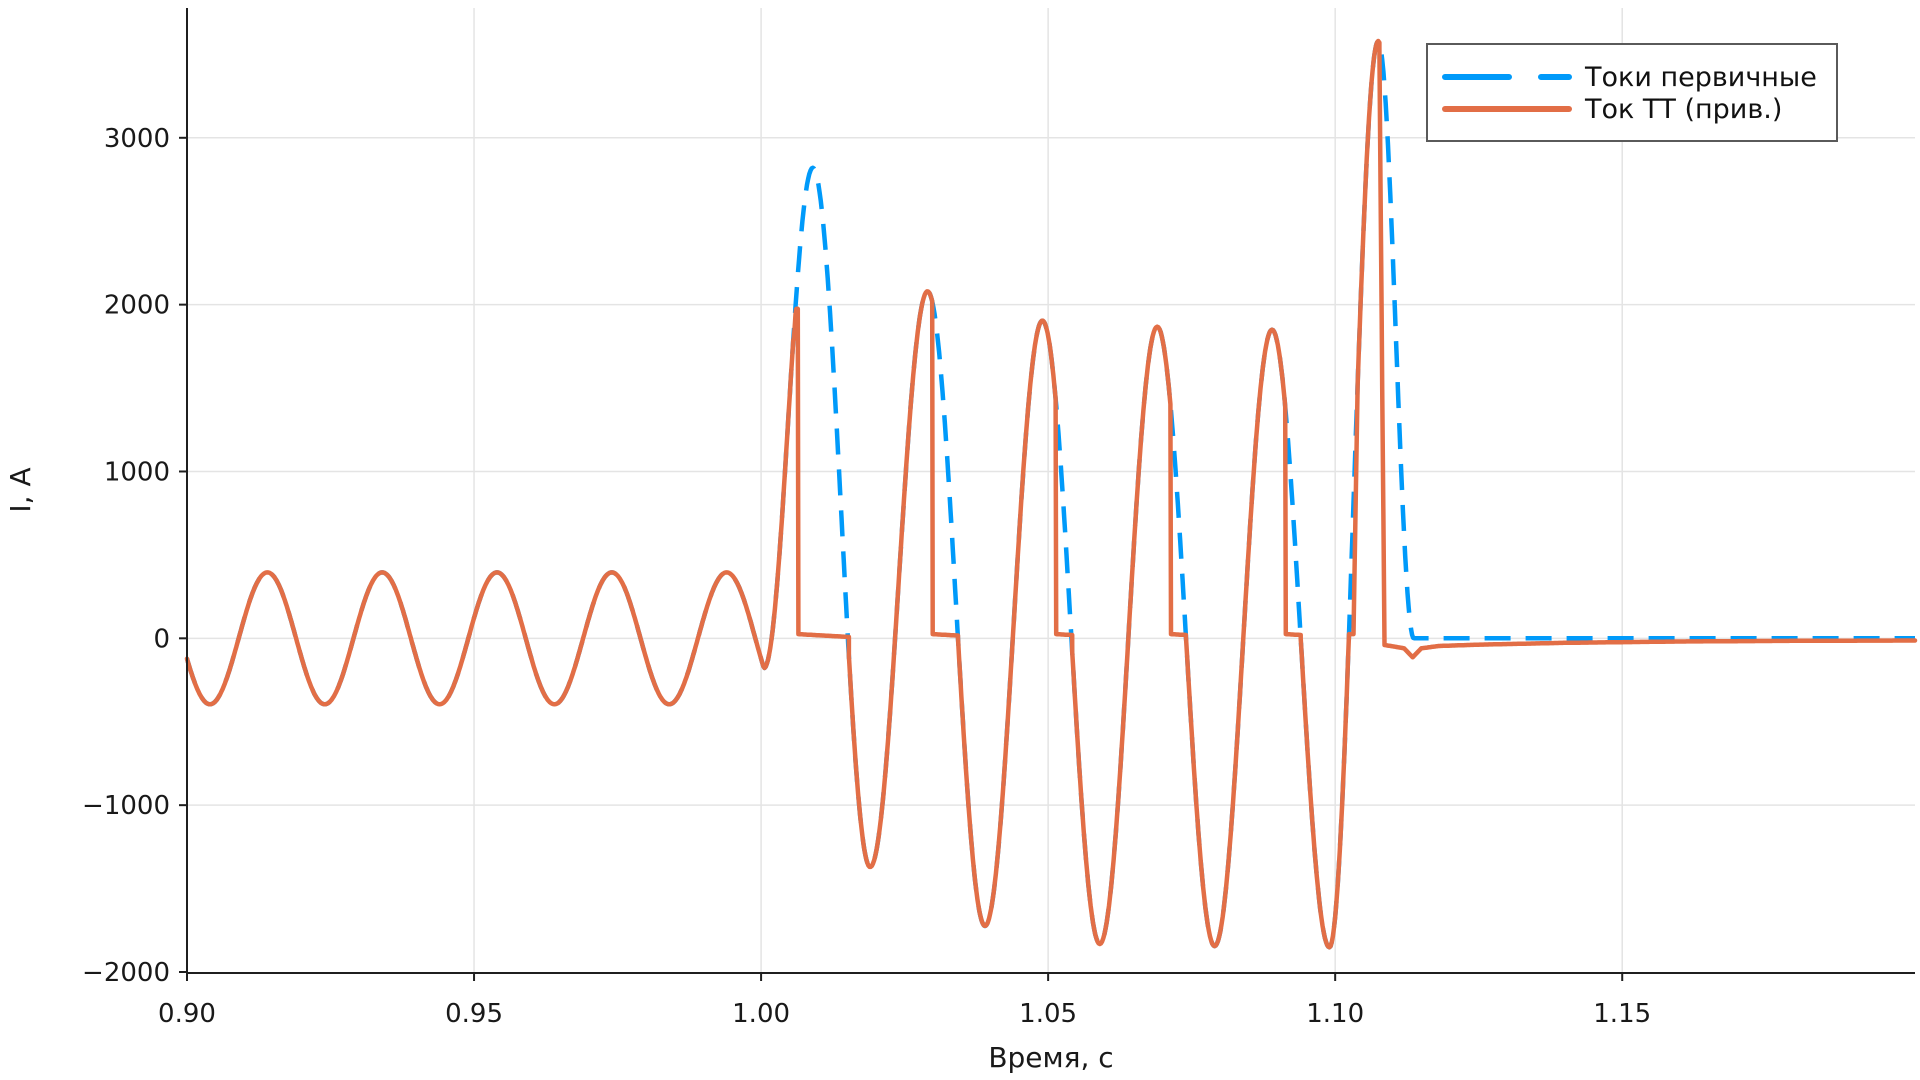 The image size is (1920, 1080). What do you see at coordinates (1622, 1014) in the screenshot?
I see `x-tick-label: 1.15` at bounding box center [1622, 1014].